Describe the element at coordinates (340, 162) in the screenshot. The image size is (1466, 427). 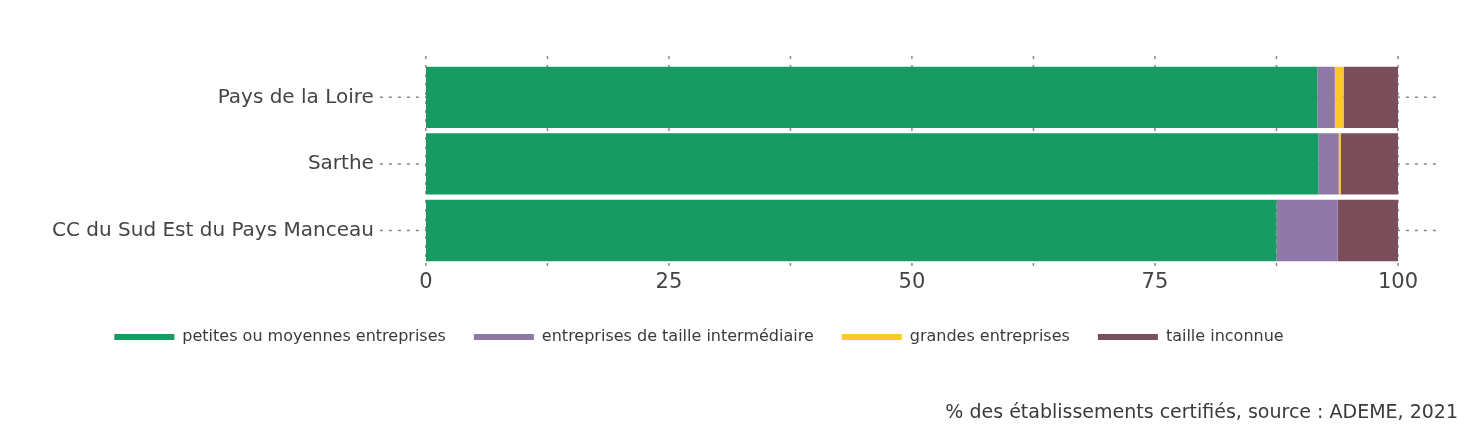
I see `y-tick-label: Sarthe` at that location.